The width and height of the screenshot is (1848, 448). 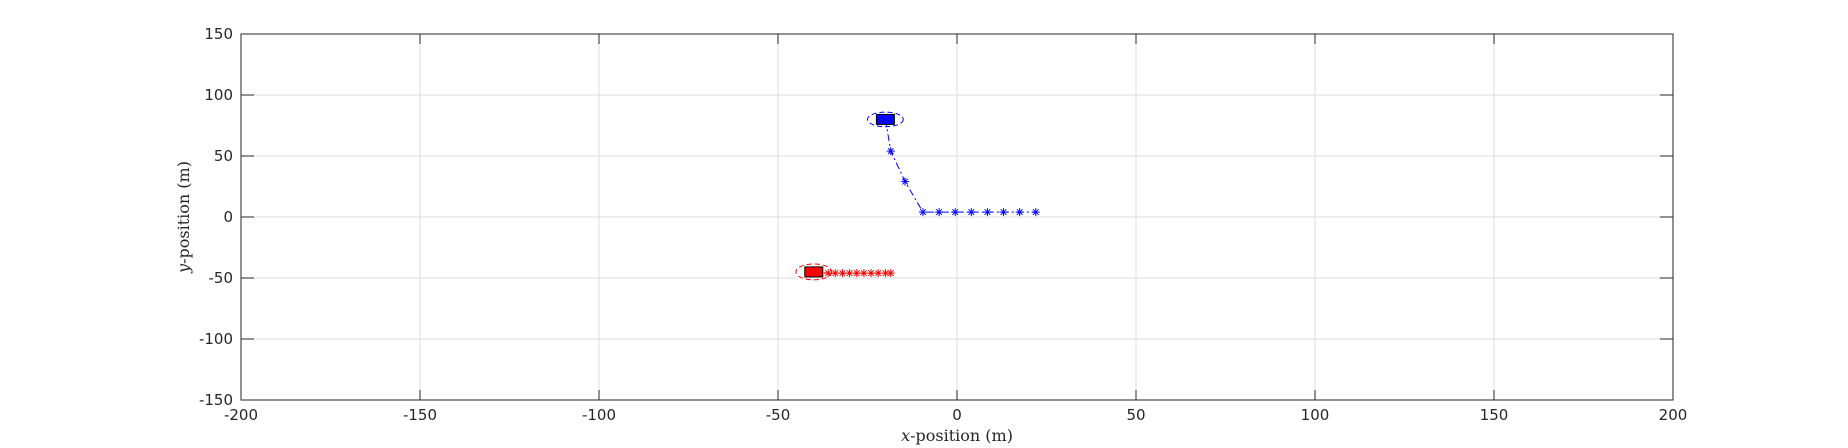 What do you see at coordinates (228, 217) in the screenshot?
I see `y-tick-label: 0` at bounding box center [228, 217].